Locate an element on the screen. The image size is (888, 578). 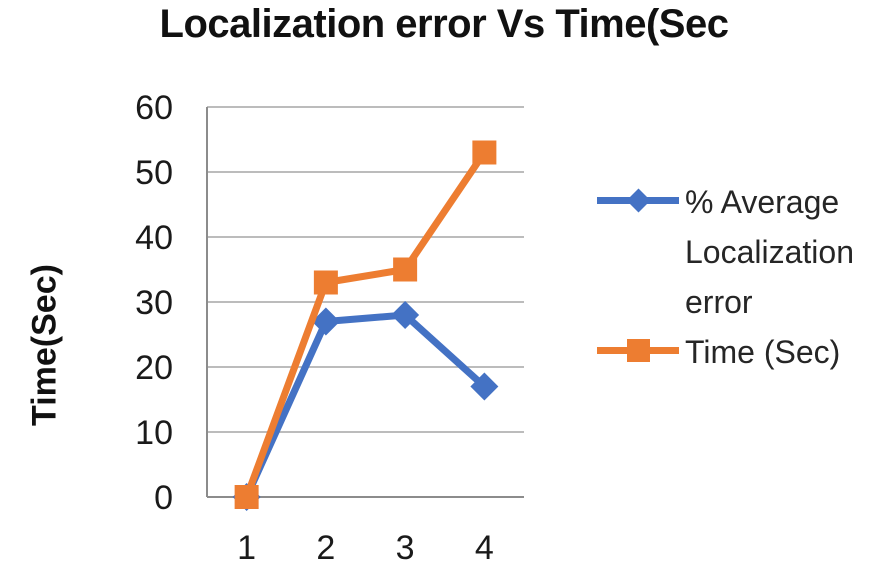
legend-square-marker-icon is located at coordinates (639, 352).